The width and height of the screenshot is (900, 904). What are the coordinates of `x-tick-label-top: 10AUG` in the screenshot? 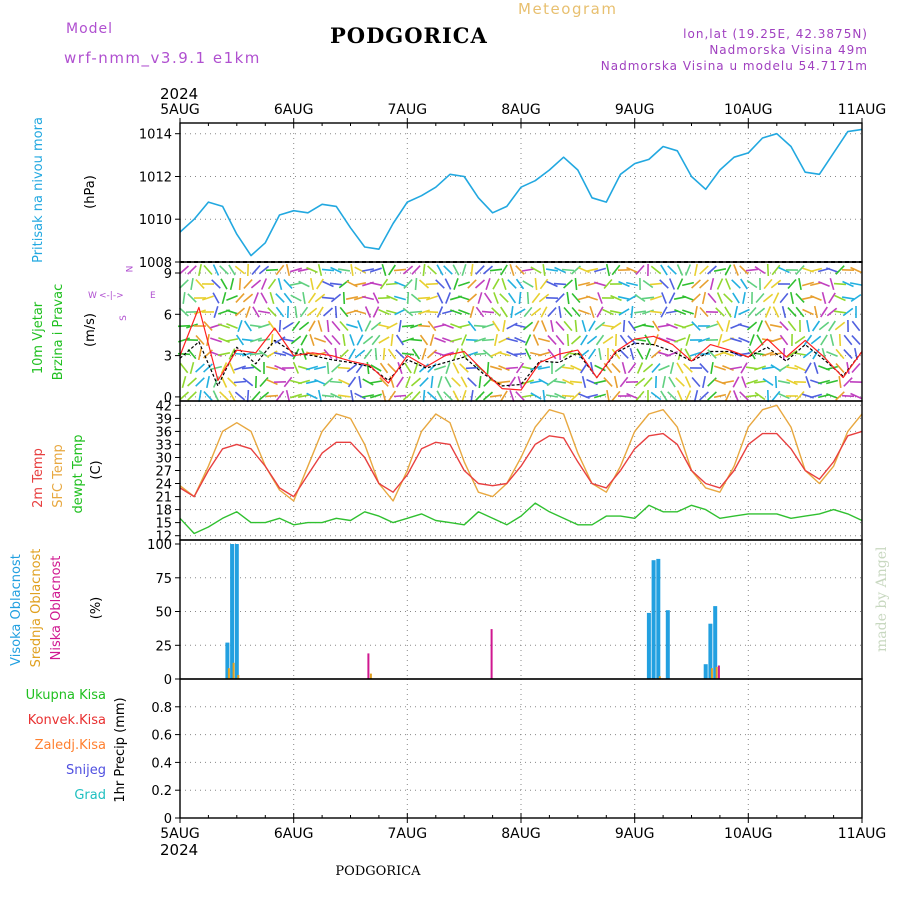 It's located at (748, 110).